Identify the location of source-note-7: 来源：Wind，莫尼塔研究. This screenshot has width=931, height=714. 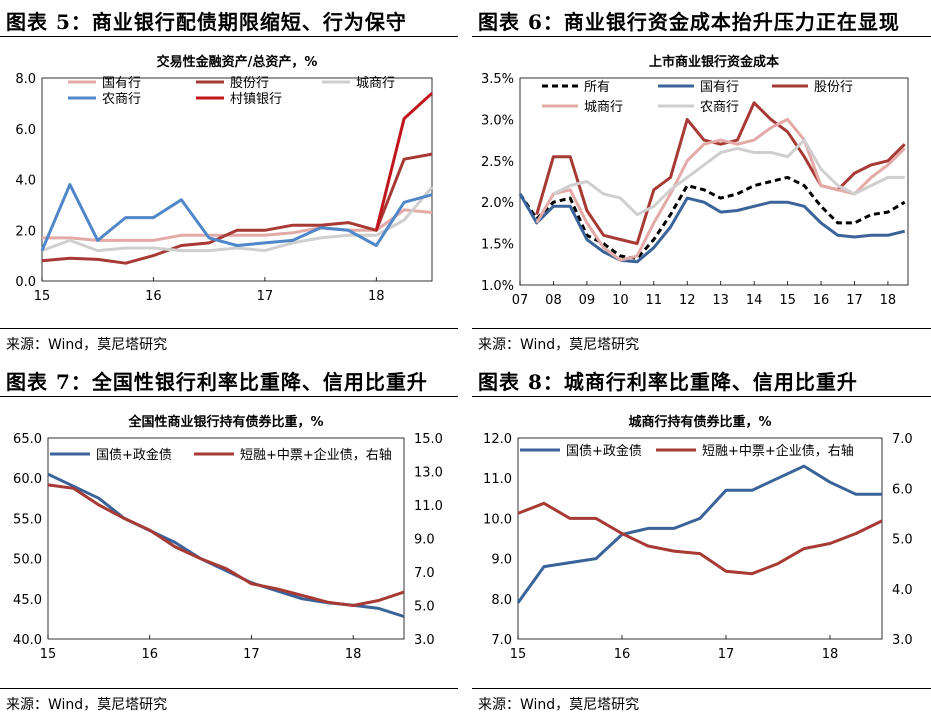
(87, 705).